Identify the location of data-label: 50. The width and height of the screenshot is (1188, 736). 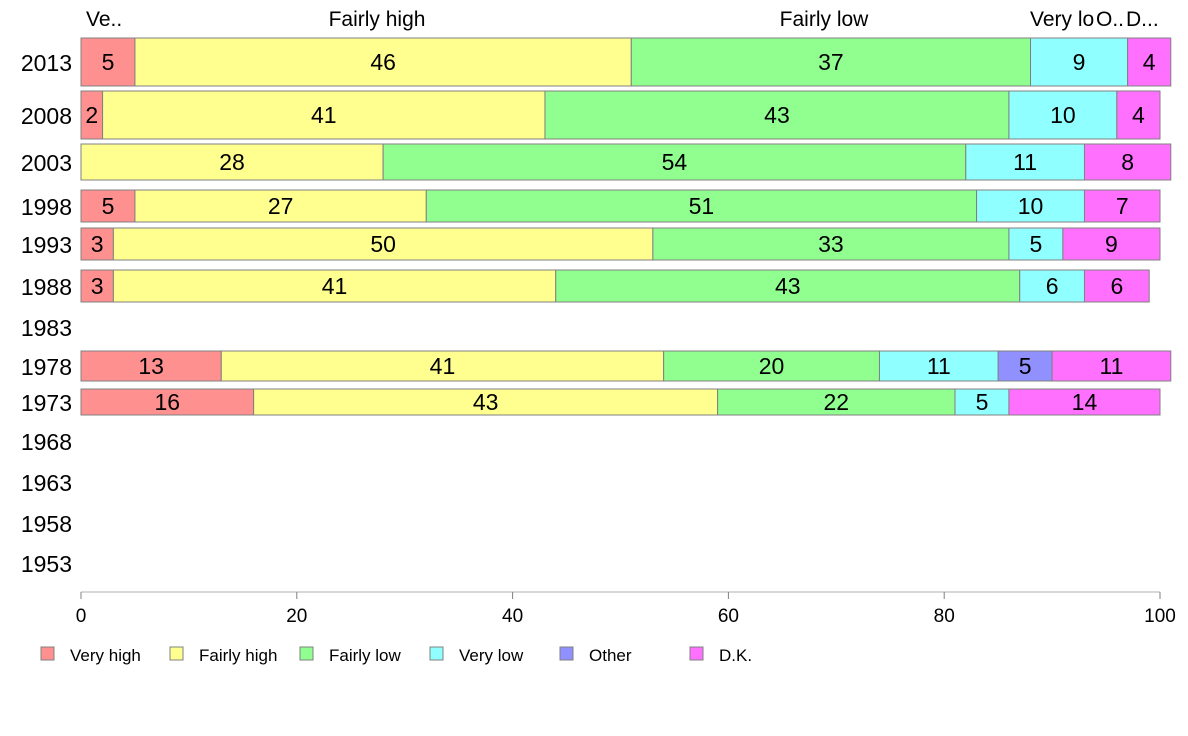
(383, 244).